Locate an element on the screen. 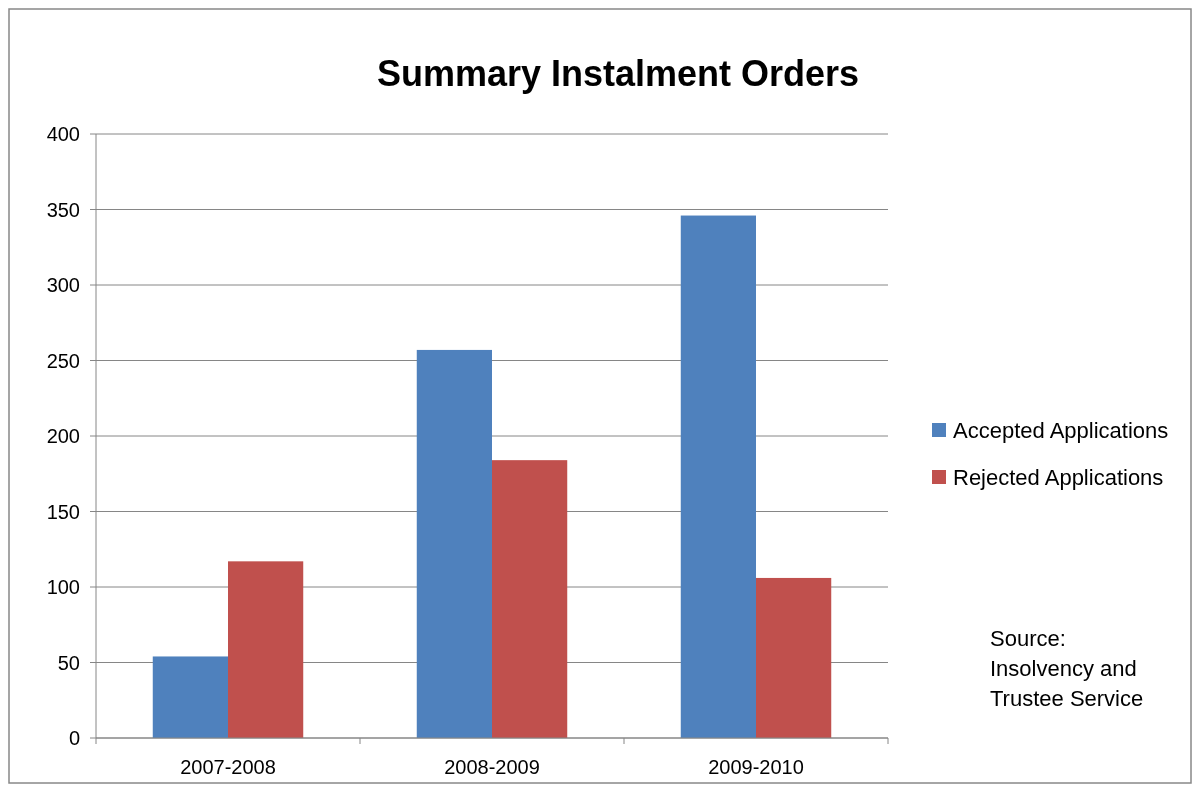  legend-label: Accepted Applications is located at coordinates (1061, 430).